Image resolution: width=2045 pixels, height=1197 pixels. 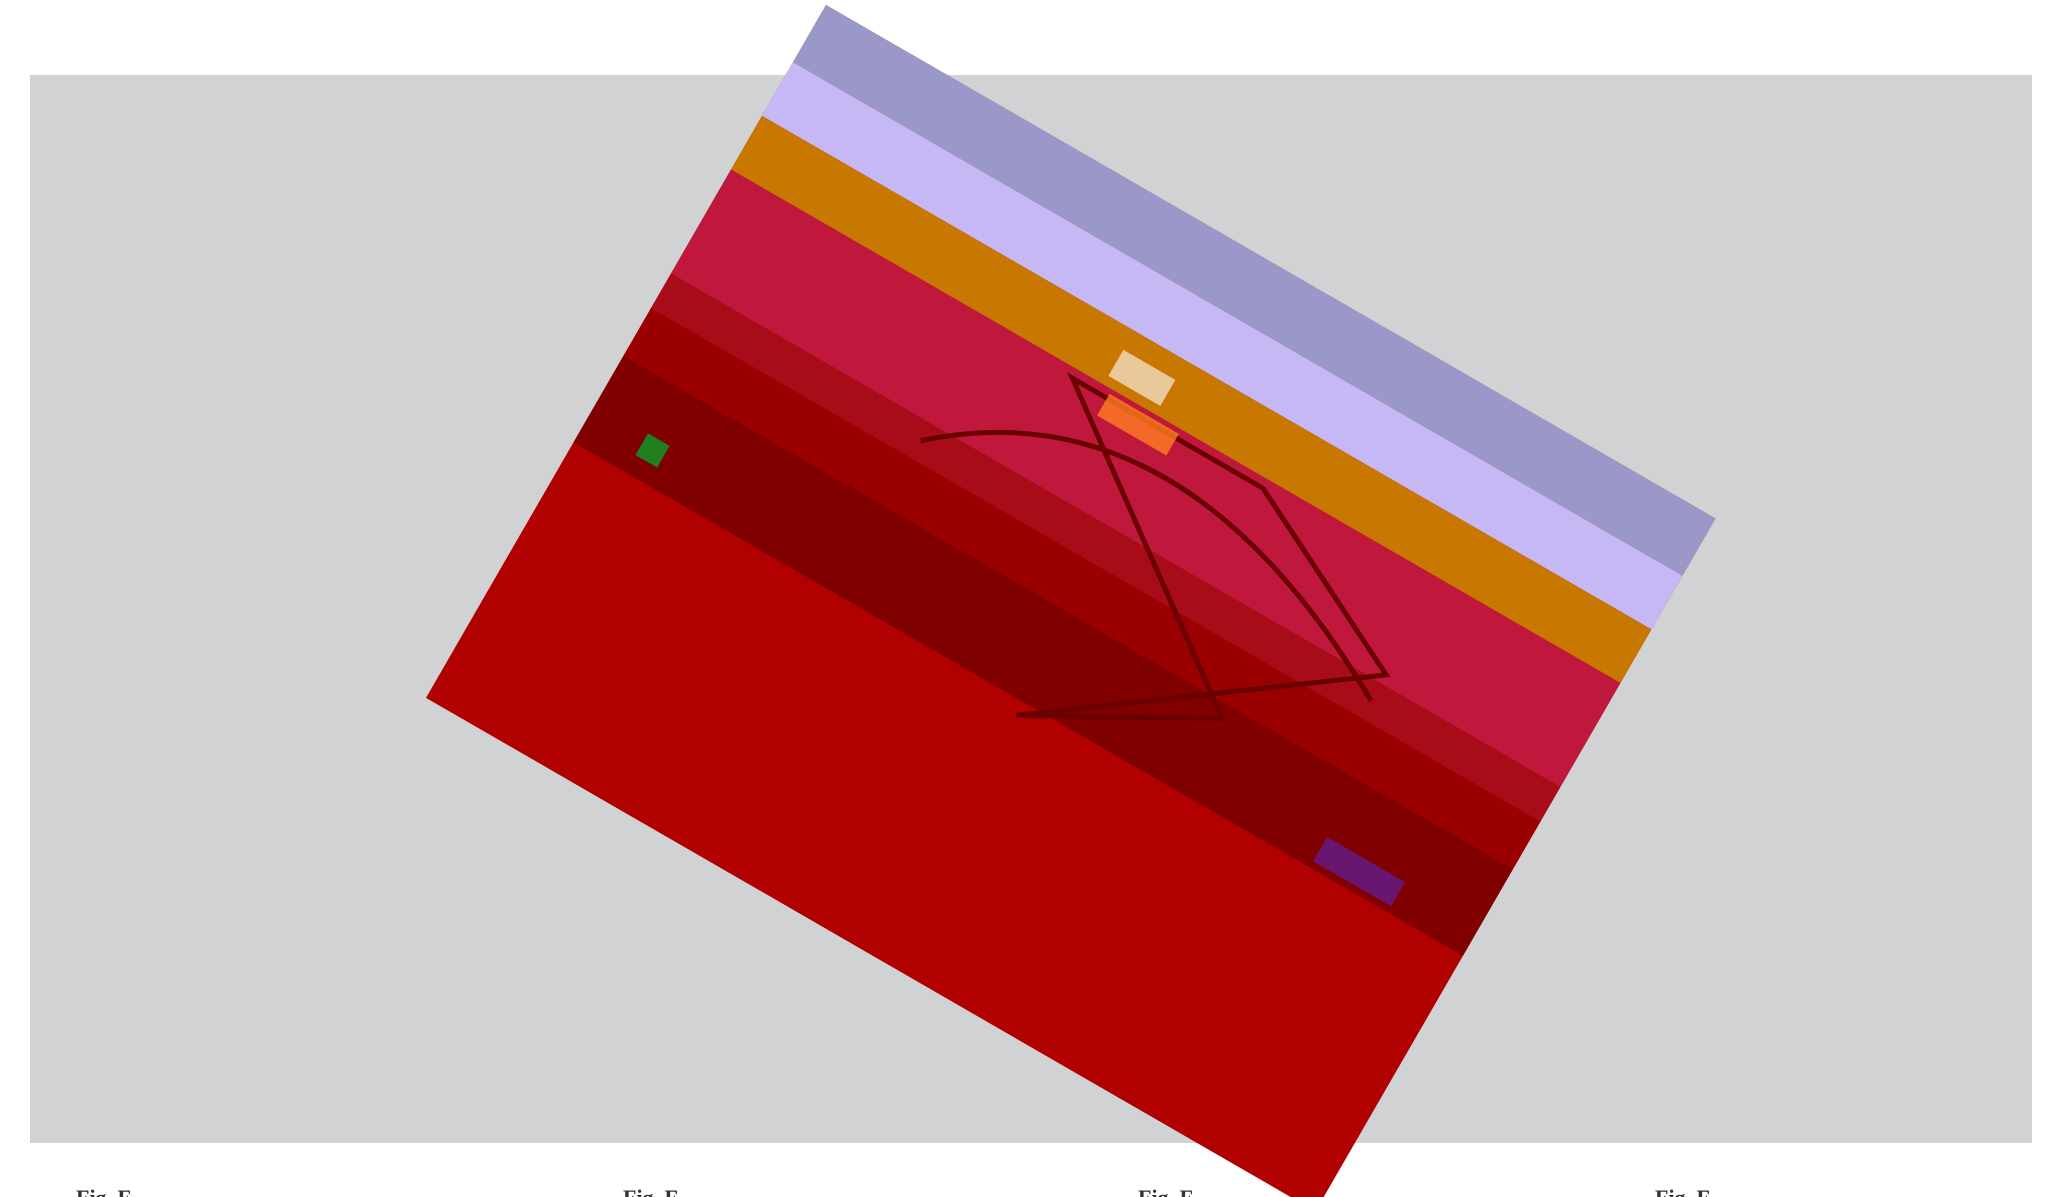 What do you see at coordinates (893, 1191) in the screenshot?
I see `captions: Fig. F Fig. F Fig. F Fig. F` at bounding box center [893, 1191].